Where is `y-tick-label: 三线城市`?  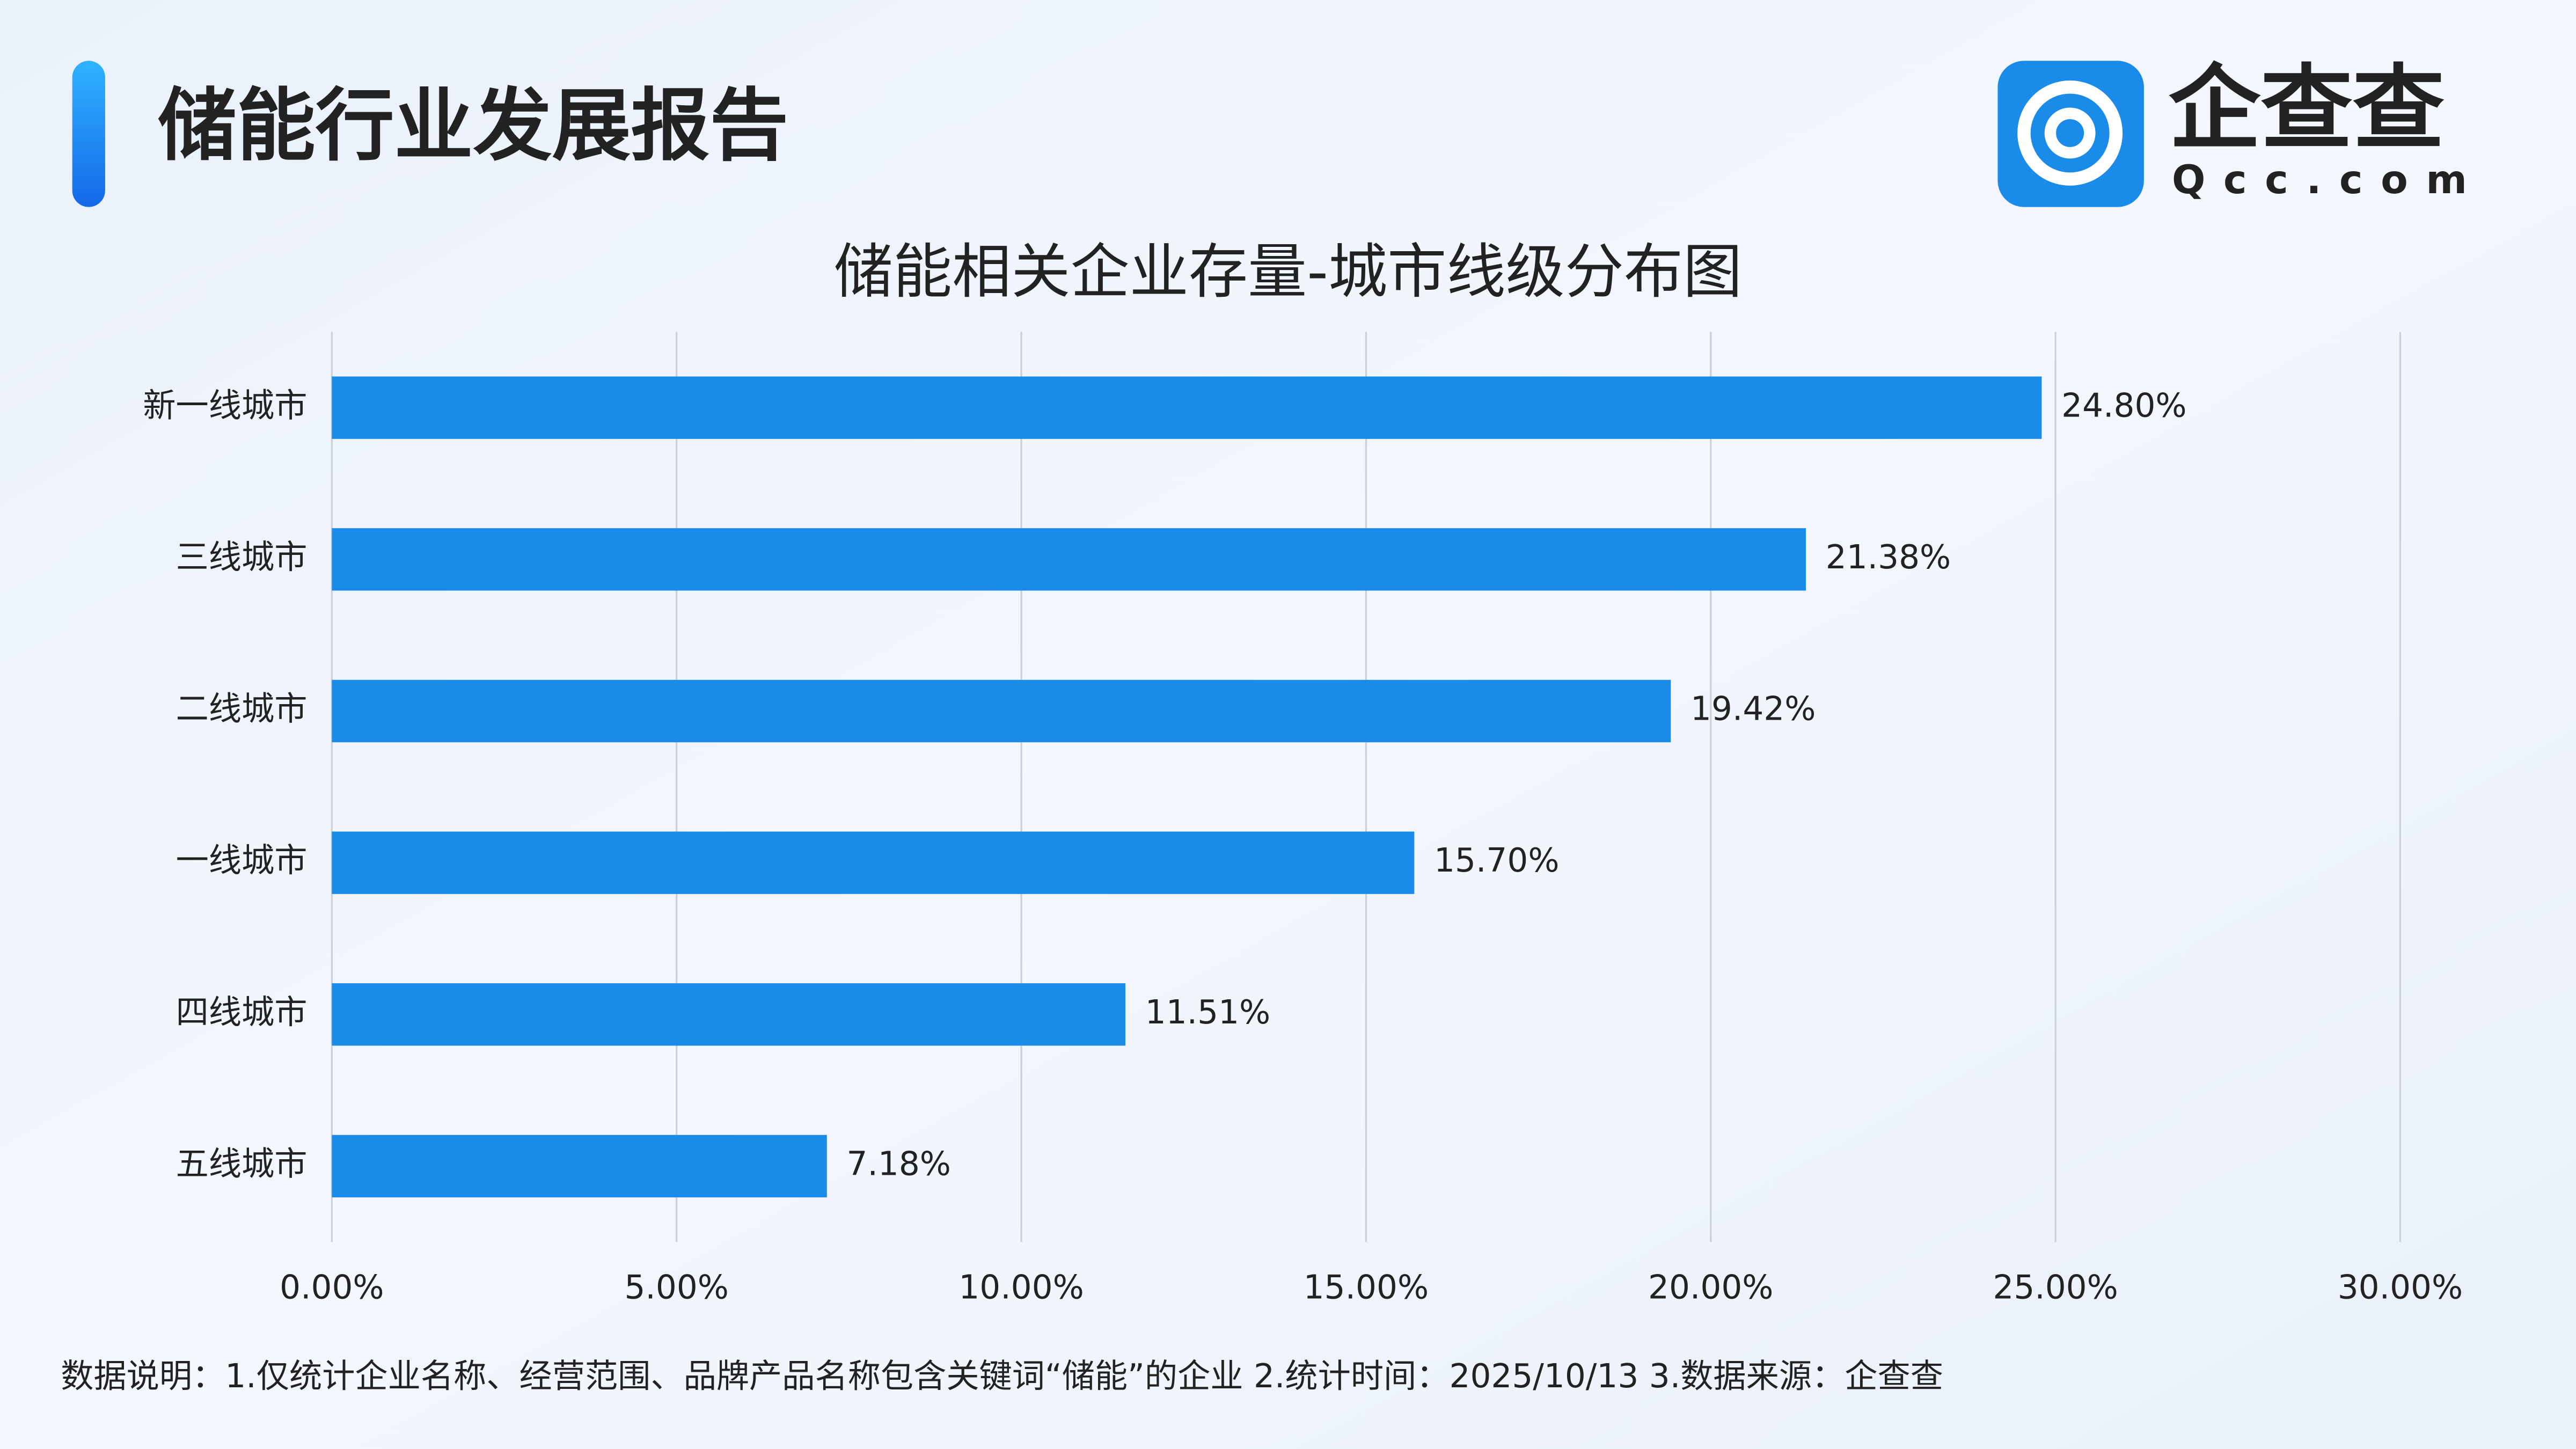
y-tick-label: 三线城市 is located at coordinates (242, 557).